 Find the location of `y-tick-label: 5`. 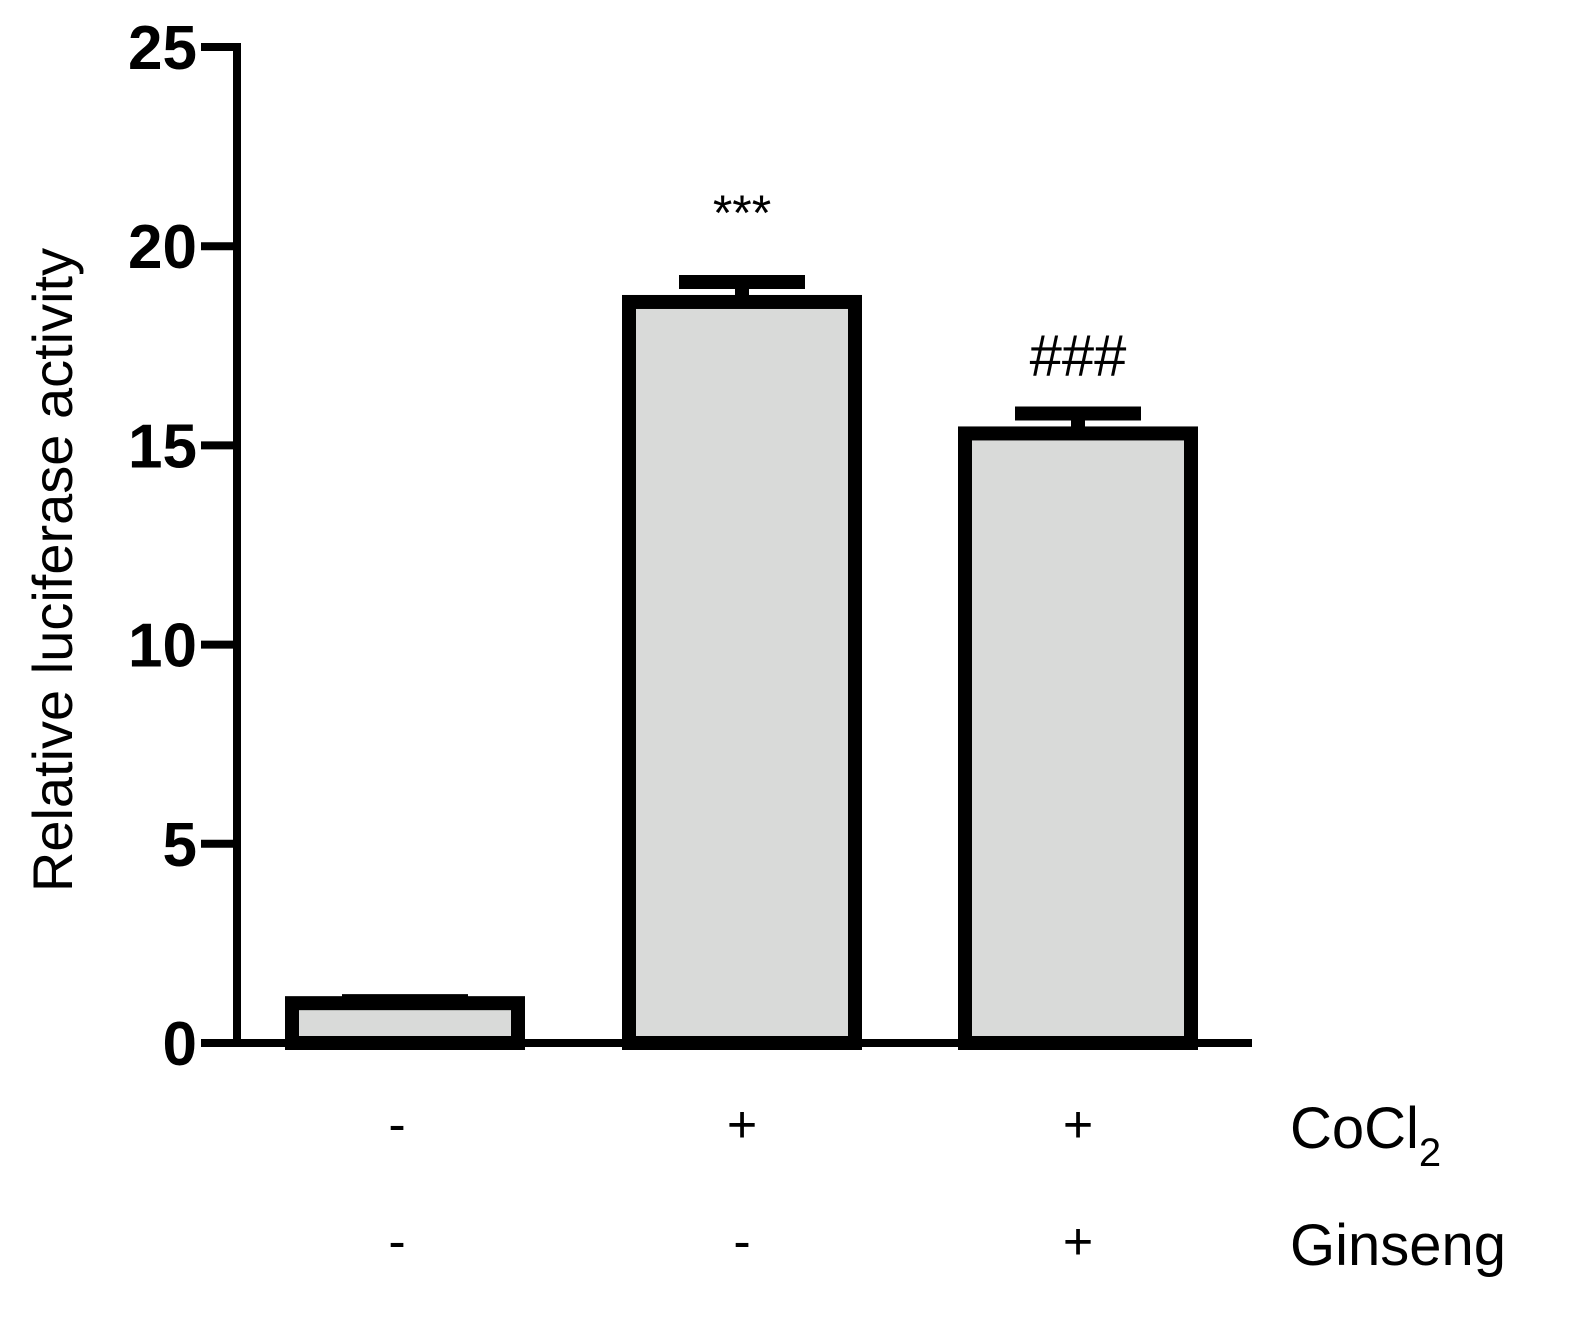

y-tick-label: 5 is located at coordinates (180, 845).